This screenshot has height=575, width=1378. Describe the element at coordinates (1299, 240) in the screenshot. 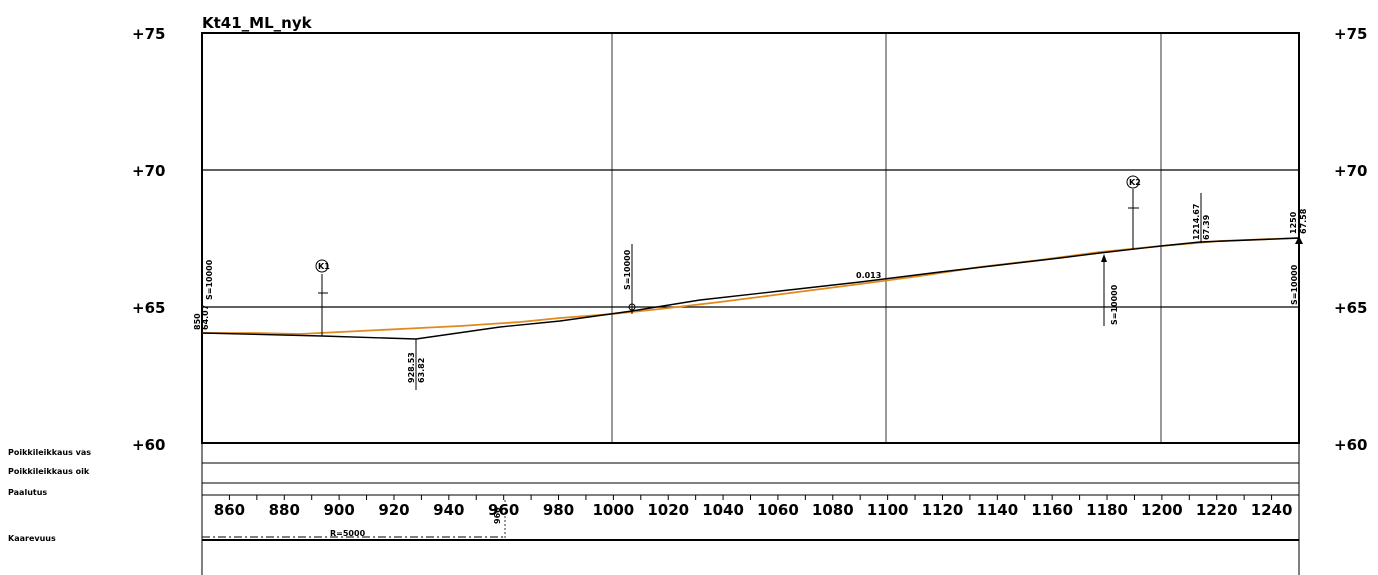

I see `end-arrow-icon` at that location.